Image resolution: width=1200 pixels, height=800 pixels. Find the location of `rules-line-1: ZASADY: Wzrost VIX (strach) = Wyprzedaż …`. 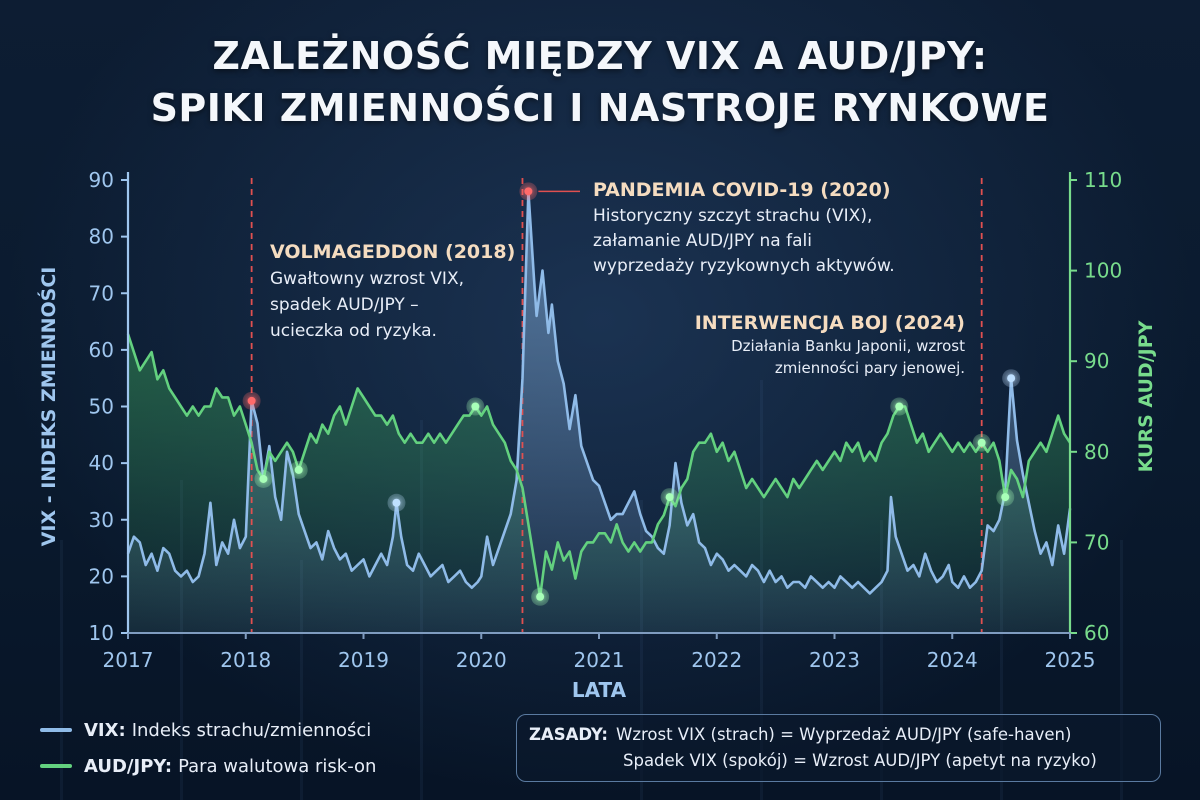

rules-line-1: ZASADY: Wzrost VIX (strach) = Wyprzedaż … is located at coordinates (838, 735).